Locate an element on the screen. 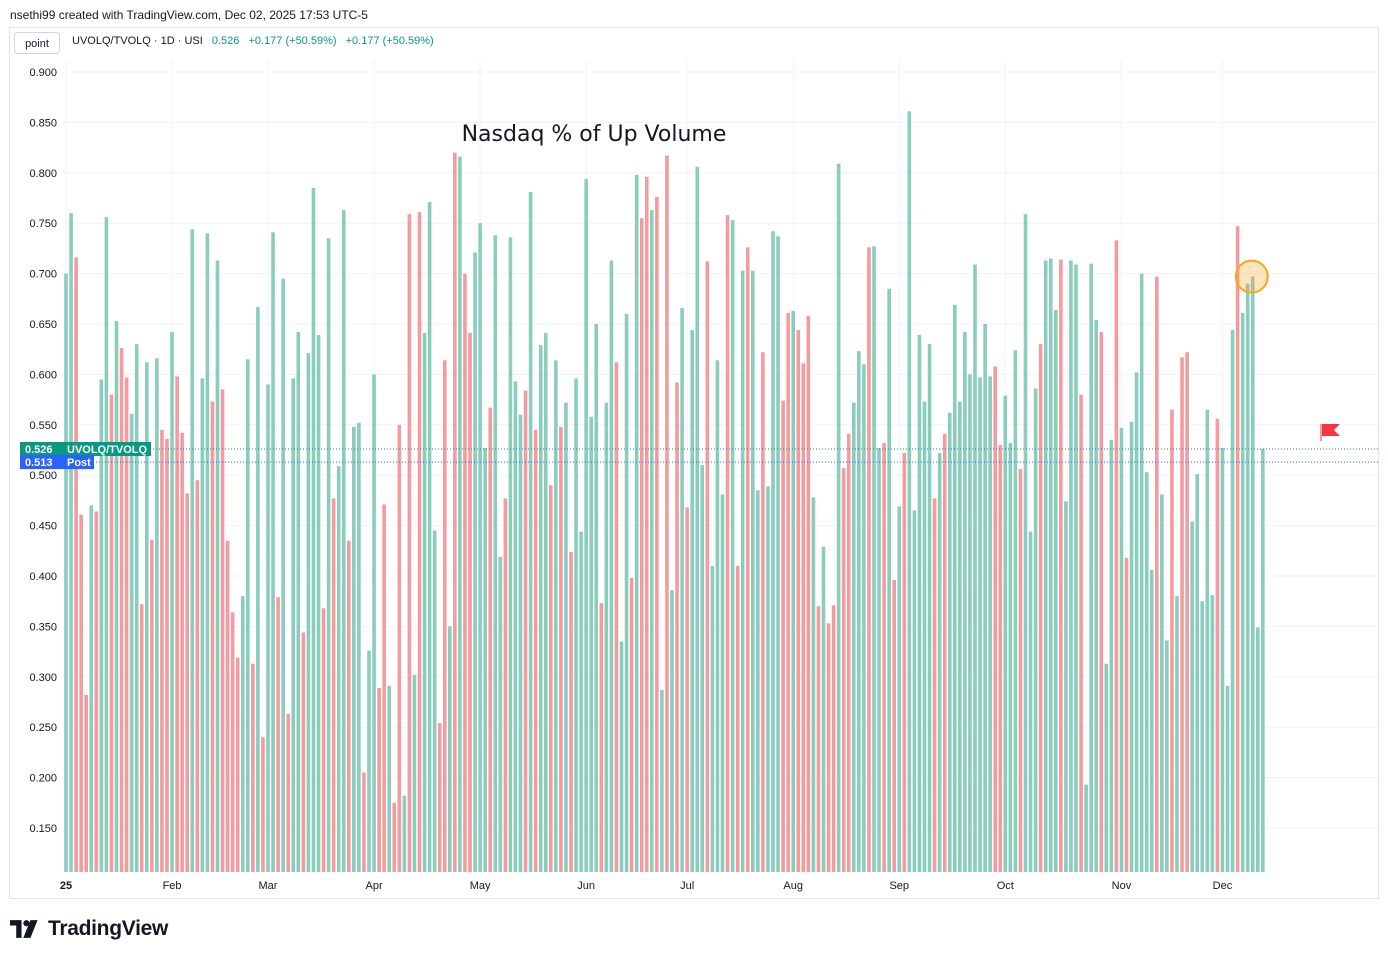  y-tick-label: 0.800 is located at coordinates (43, 174).